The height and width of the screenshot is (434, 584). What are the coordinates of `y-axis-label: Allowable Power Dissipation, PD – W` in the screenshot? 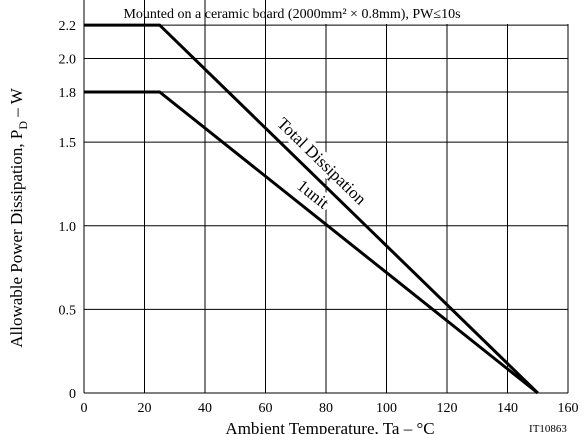 It's located at (18, 217).